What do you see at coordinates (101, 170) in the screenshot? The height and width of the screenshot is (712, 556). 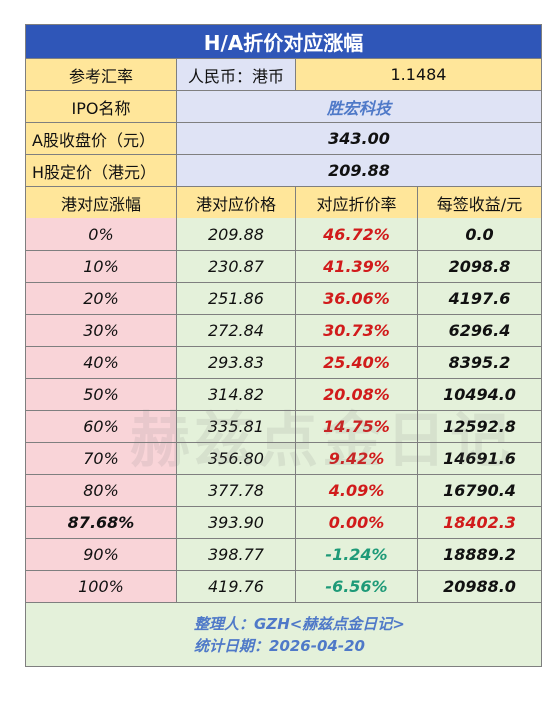 I see `h-price-label: H股定价（港元）` at bounding box center [101, 170].